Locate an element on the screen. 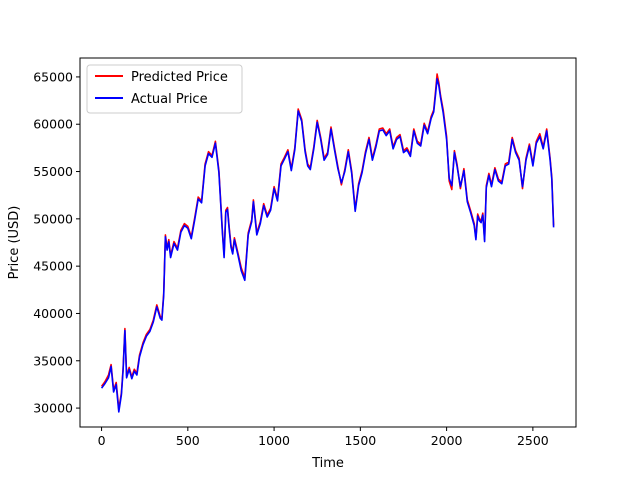  legend-label-actual: Actual Price is located at coordinates (169, 99).